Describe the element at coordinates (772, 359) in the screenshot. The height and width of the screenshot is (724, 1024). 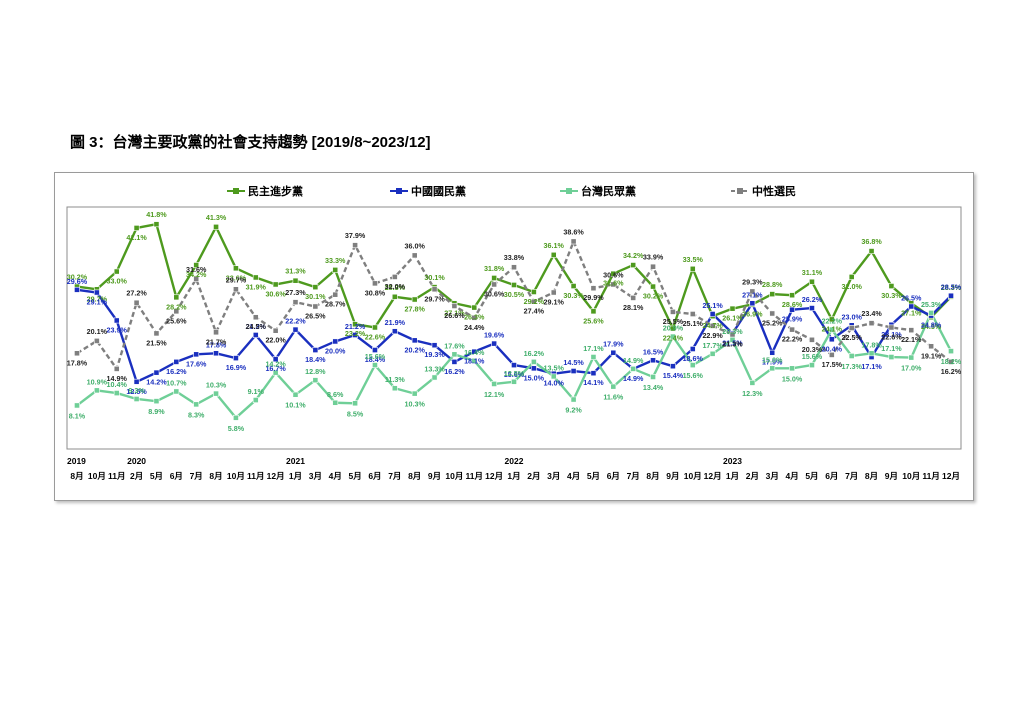
I see `data-label: 15.0%` at that location.